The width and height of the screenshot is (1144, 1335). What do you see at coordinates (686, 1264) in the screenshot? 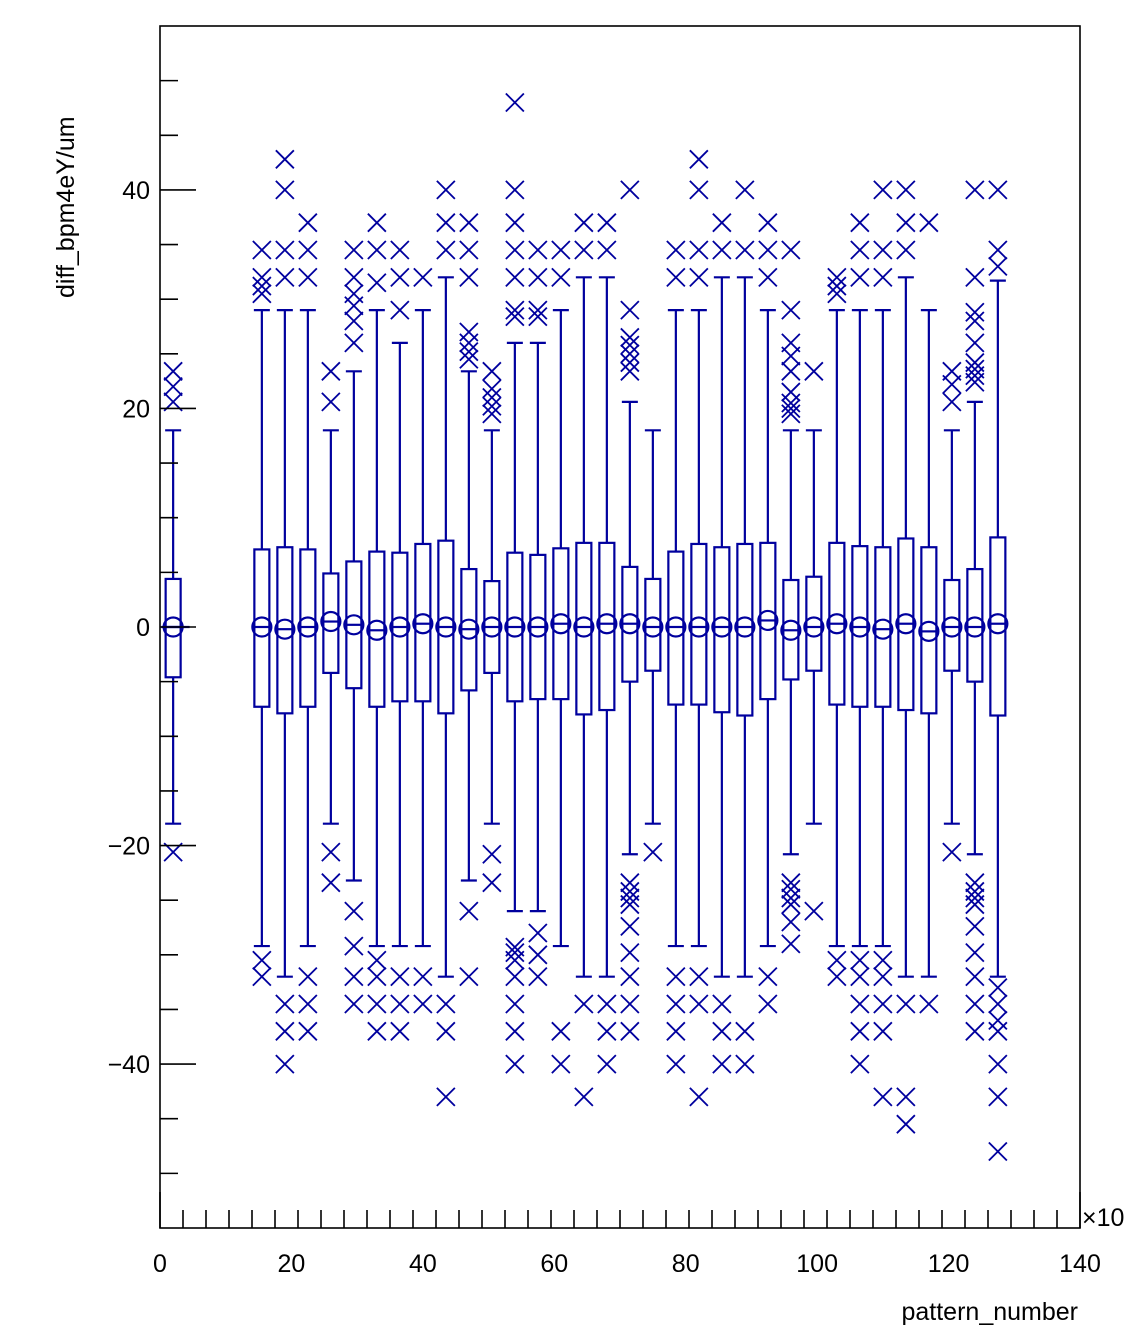
I see `x-tick-label: 80` at bounding box center [686, 1264].